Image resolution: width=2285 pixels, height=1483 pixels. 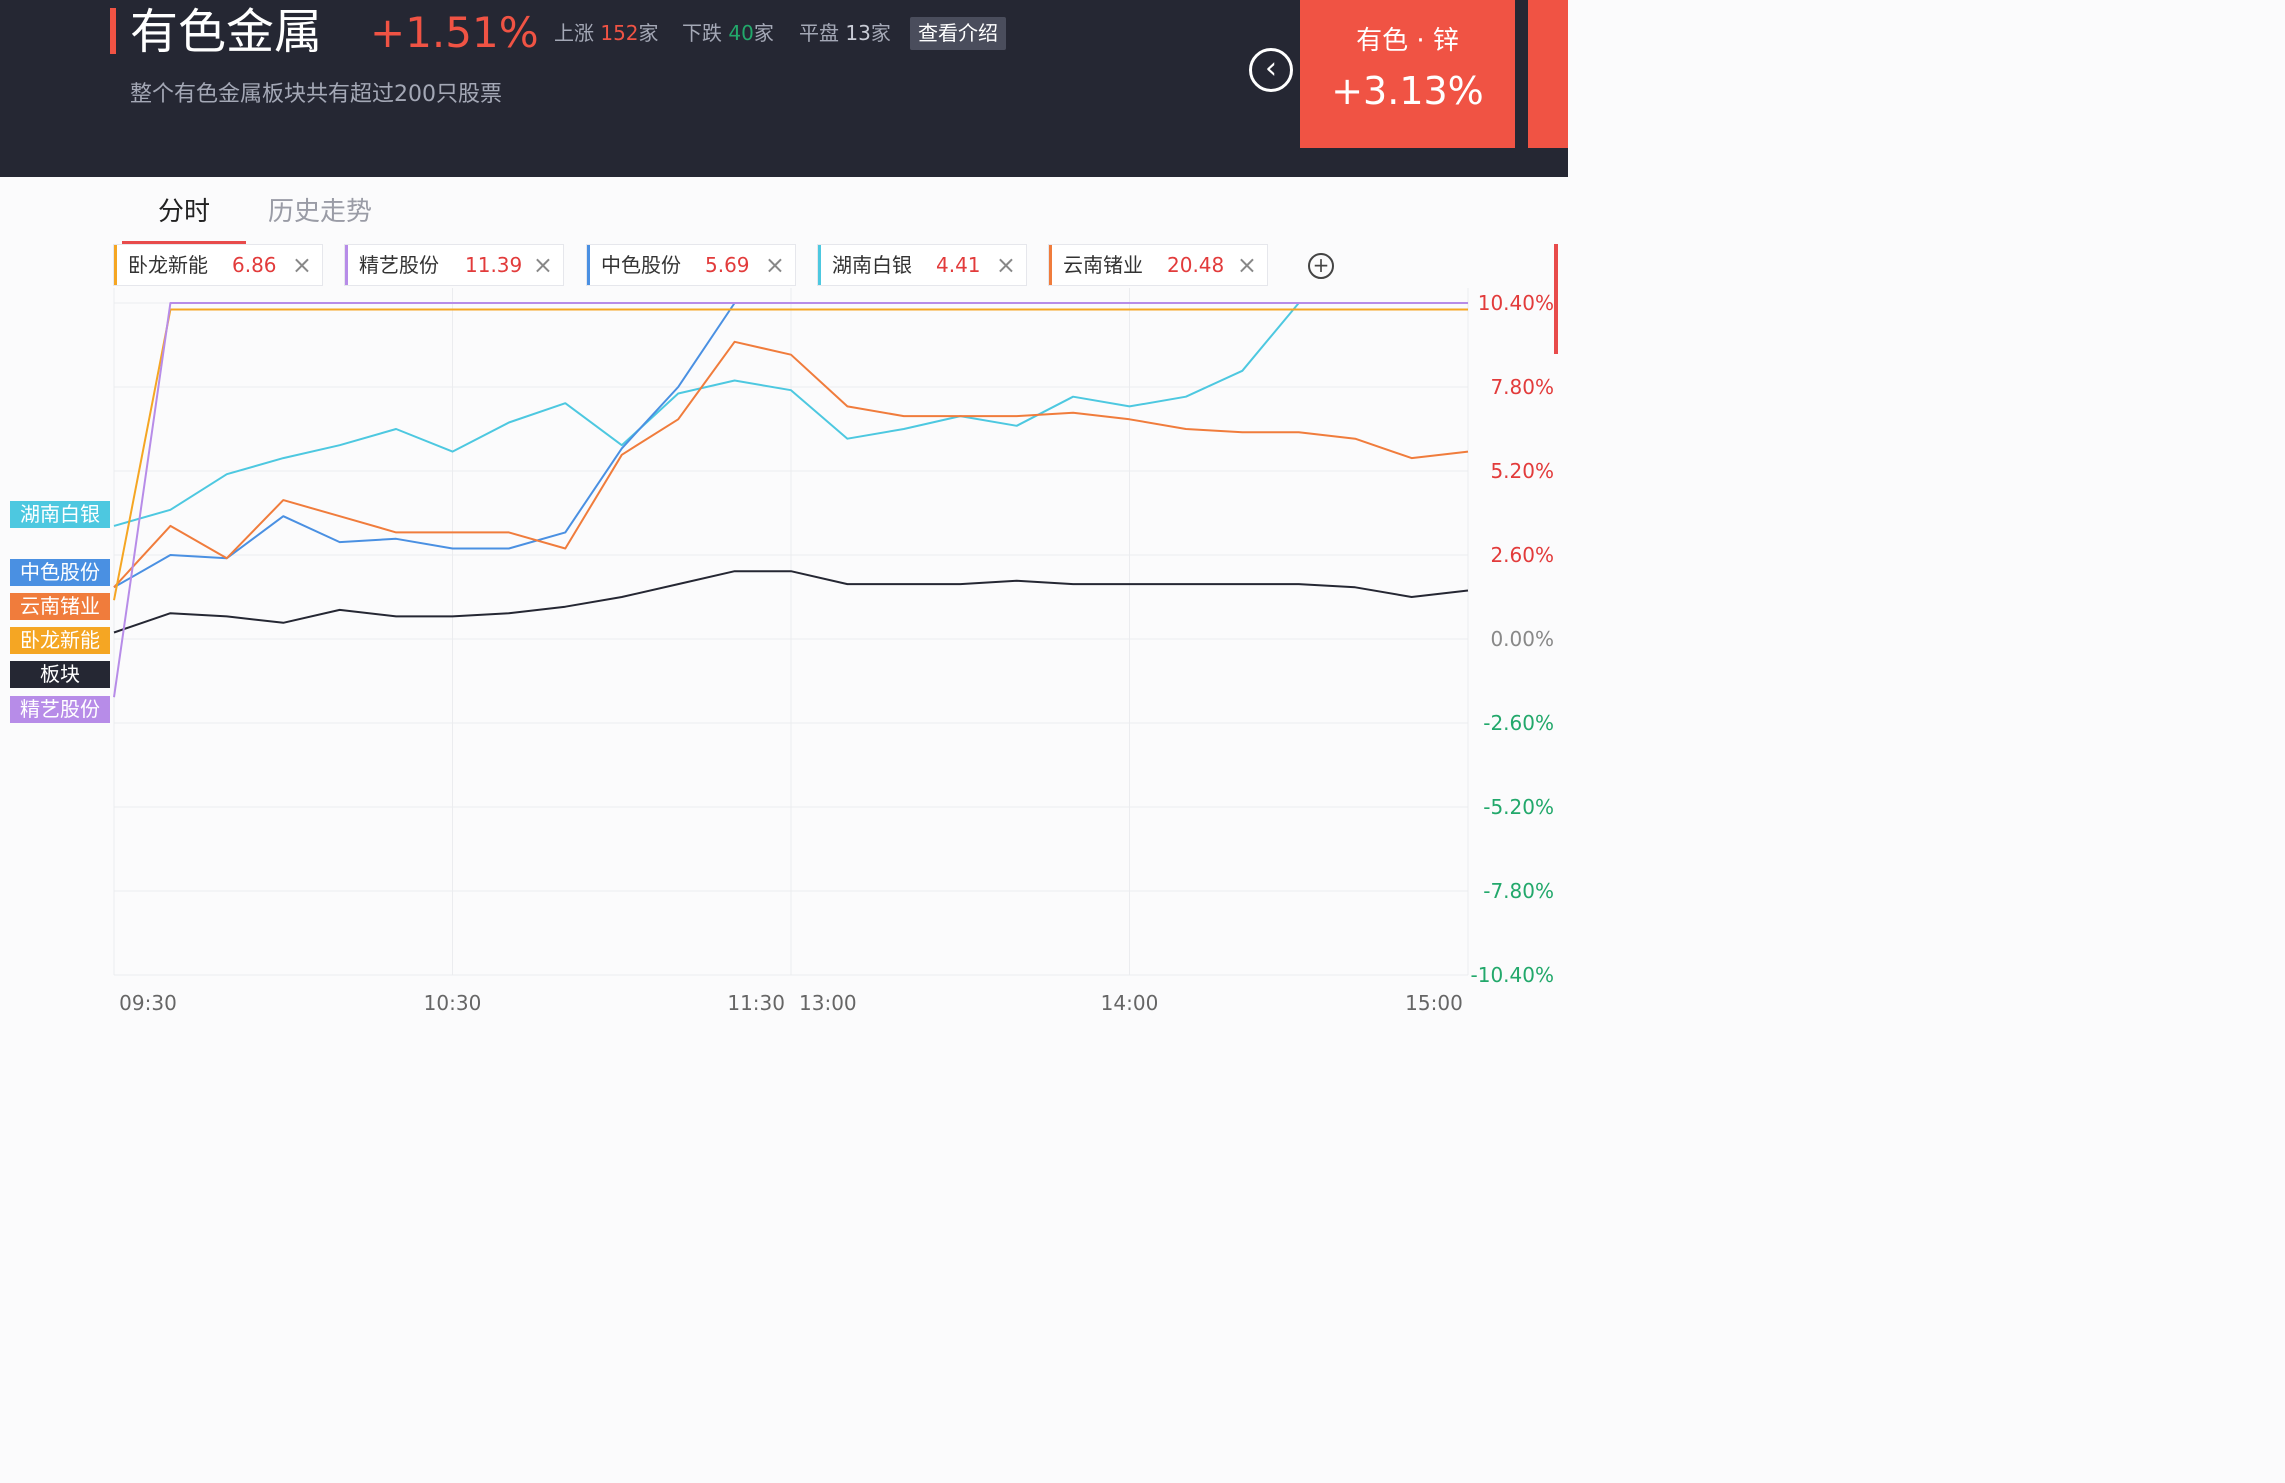 I want to click on y-tick-label: 2.60%, so click(x=1522, y=555).